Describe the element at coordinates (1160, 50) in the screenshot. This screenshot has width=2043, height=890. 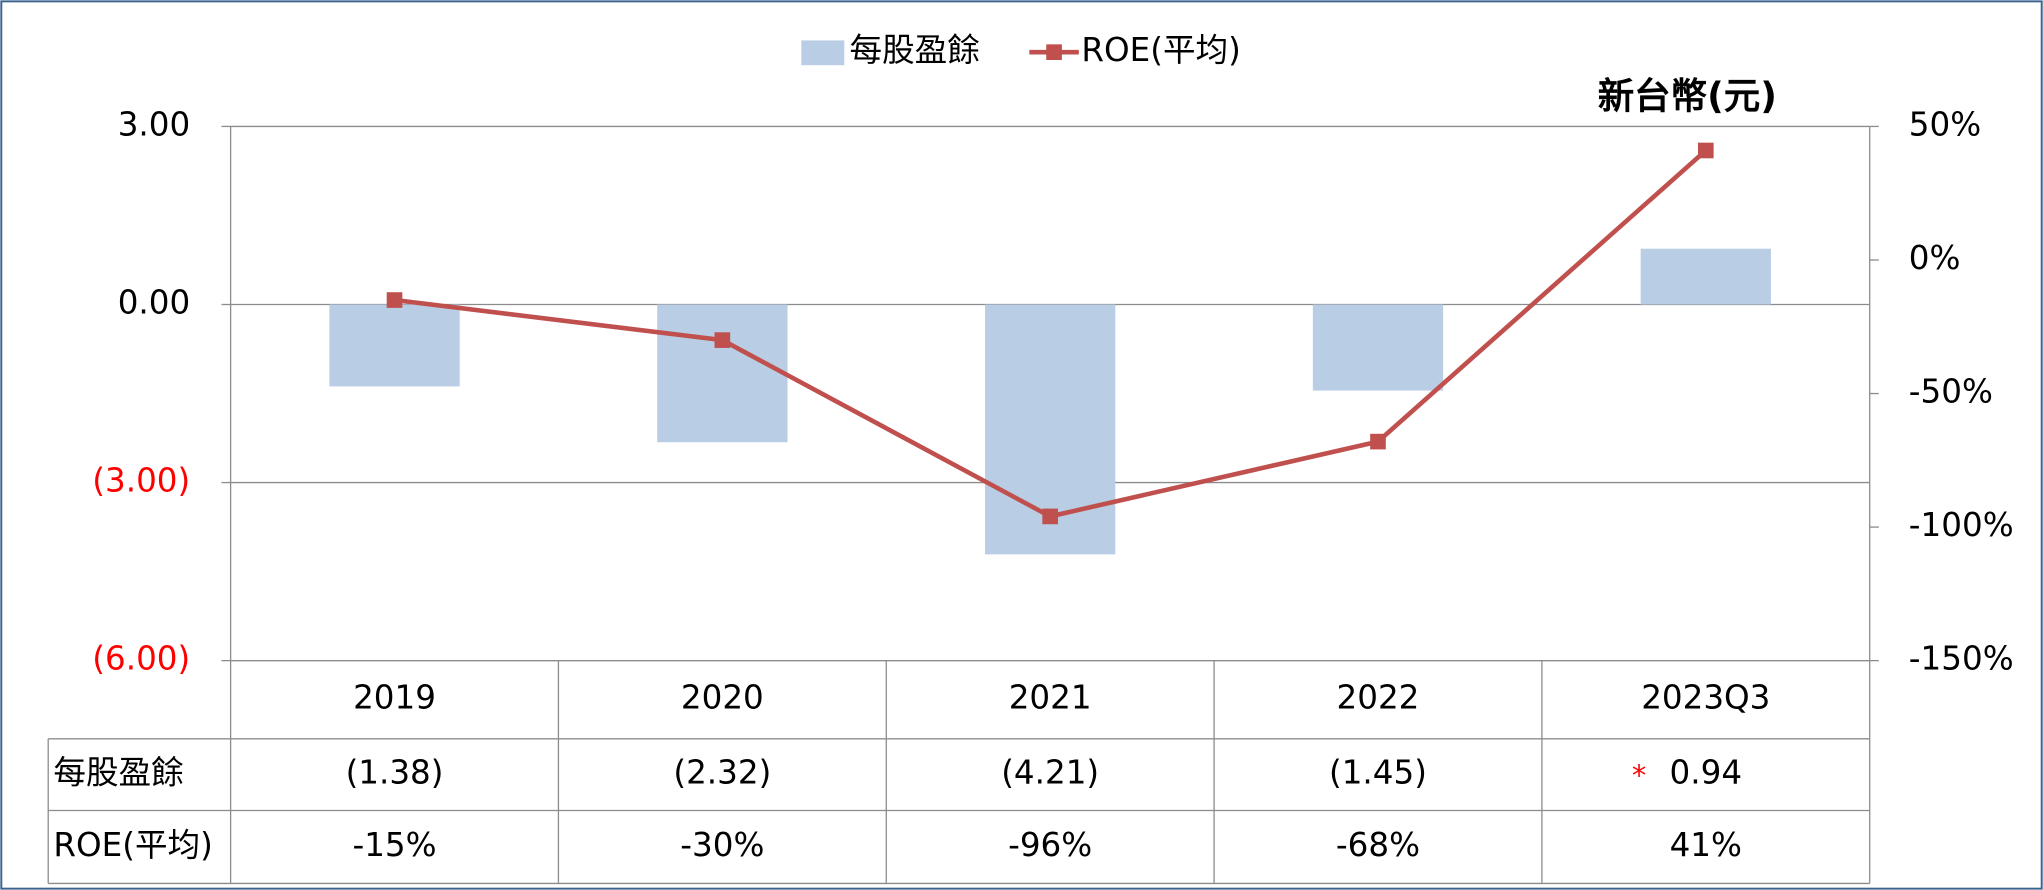
I see `legend-label: ROE(平均)` at that location.